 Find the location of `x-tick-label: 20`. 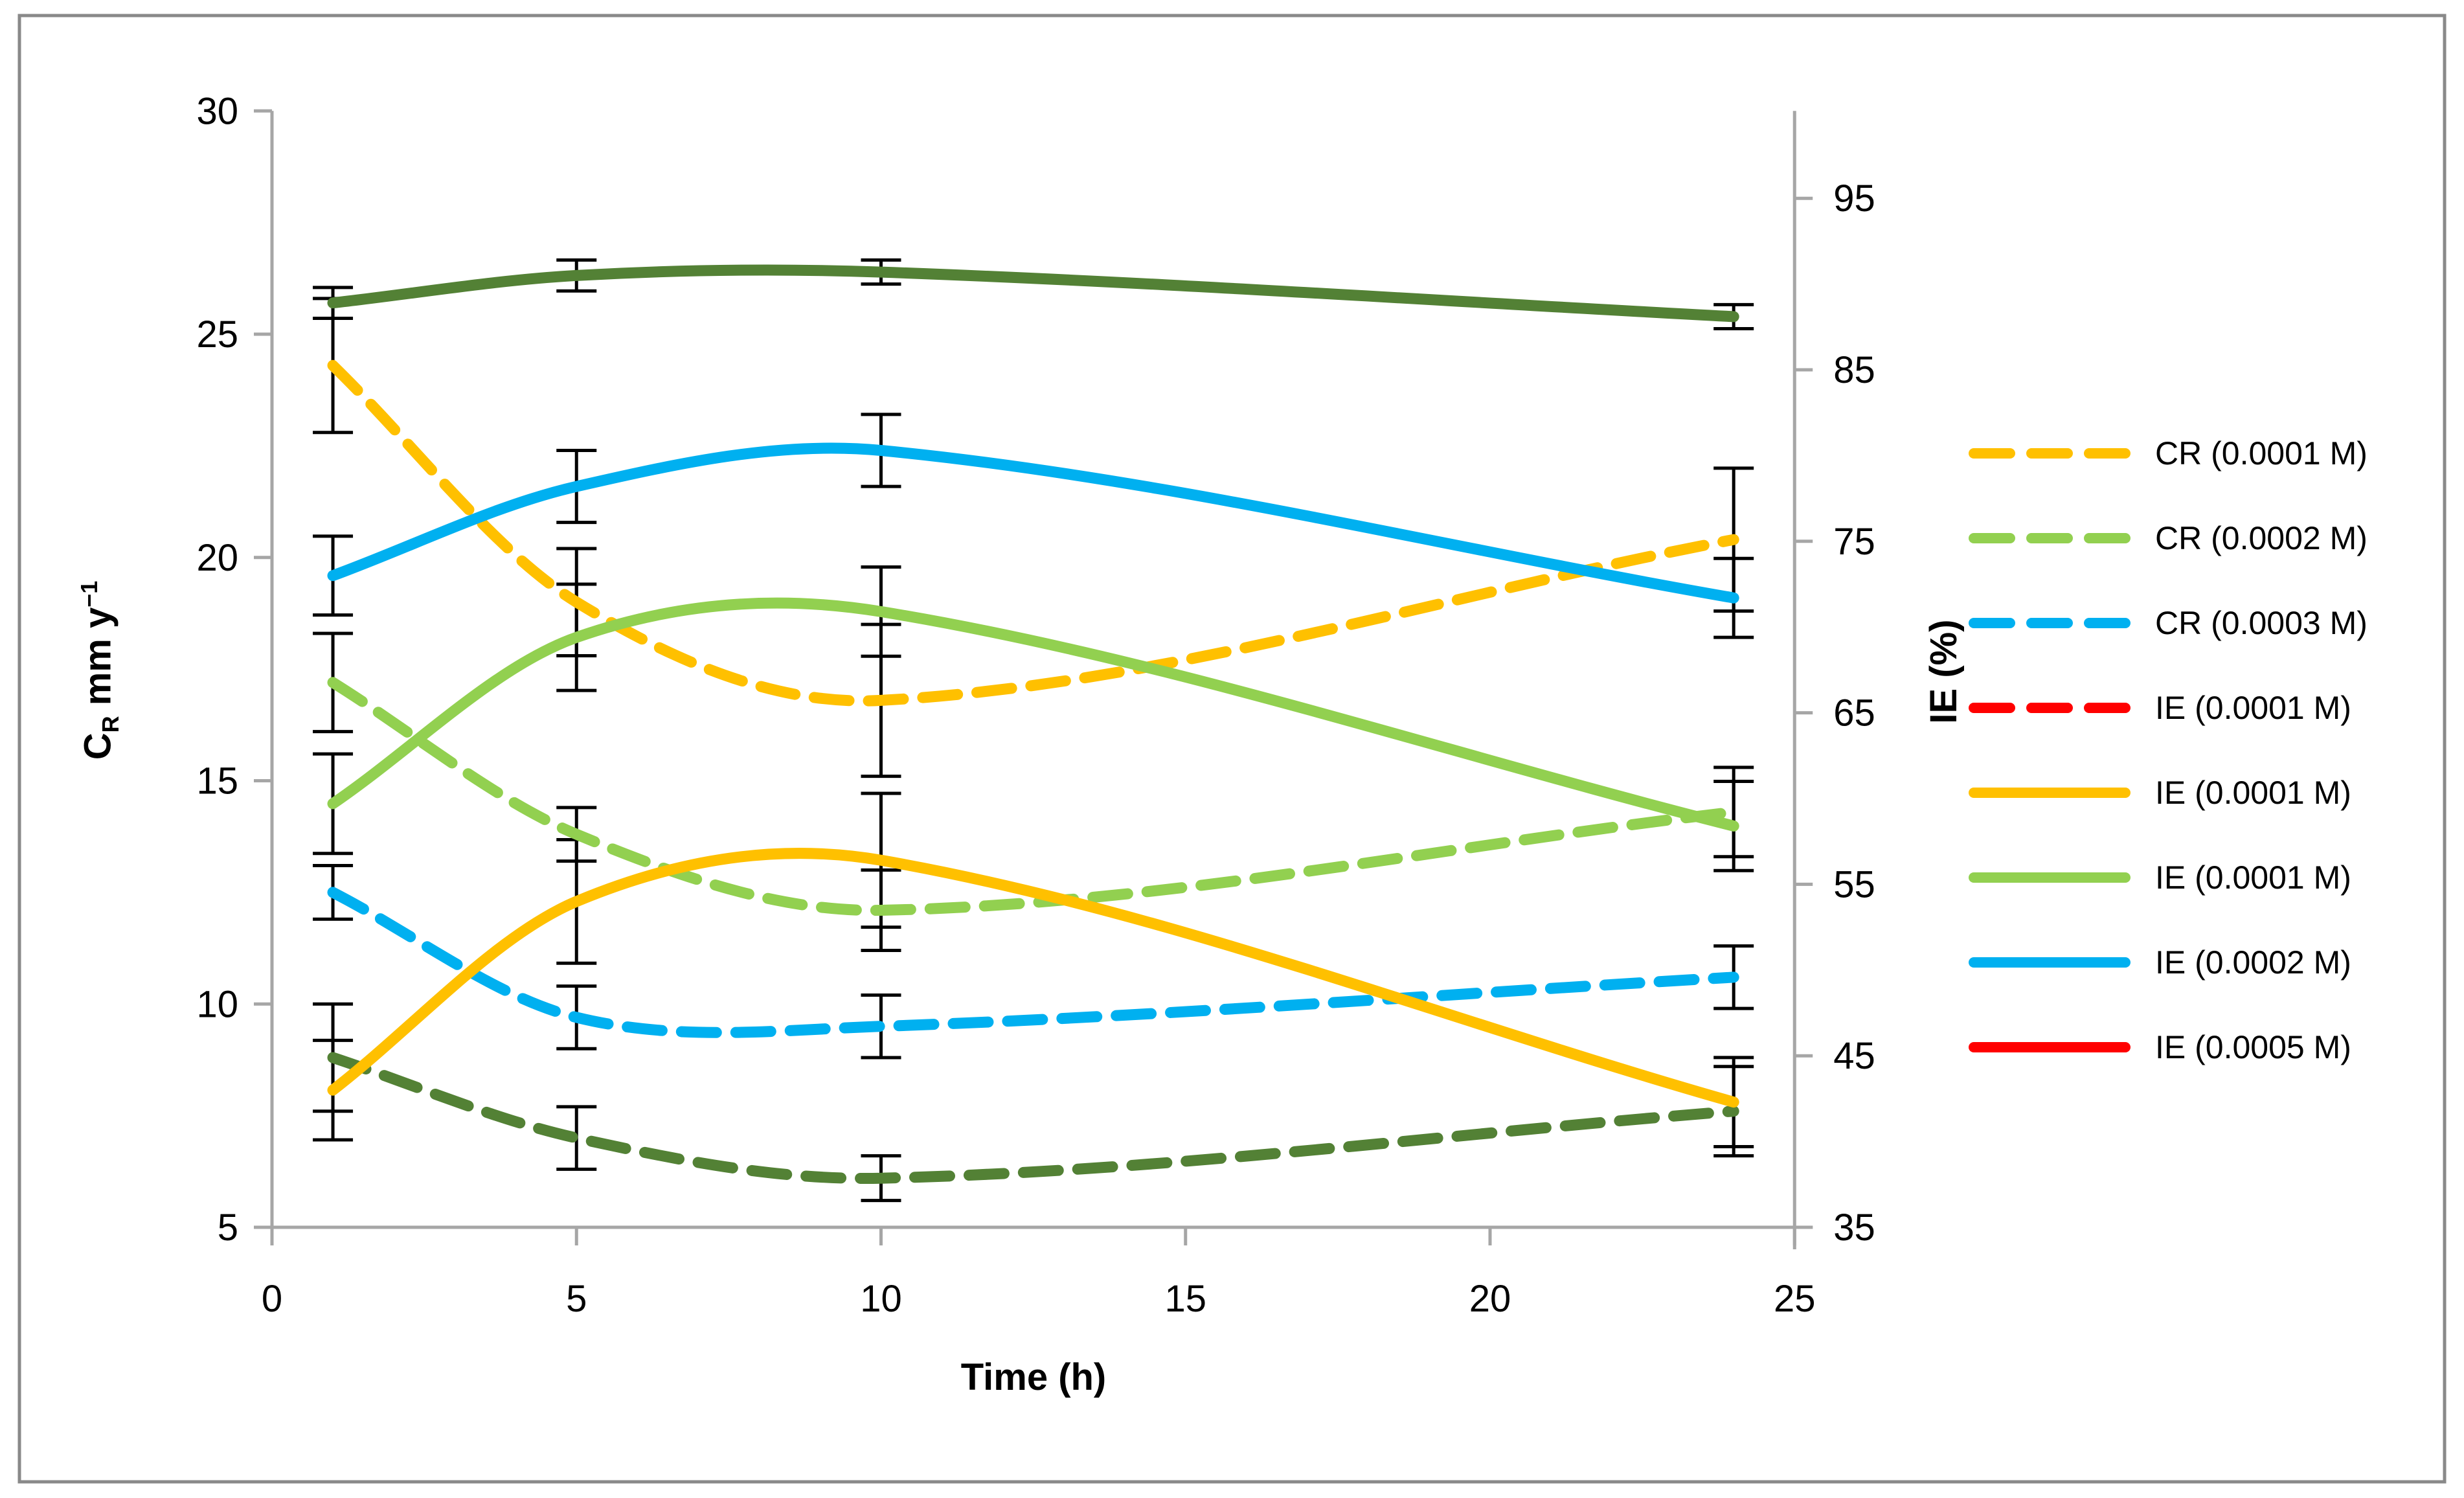

x-tick-label: 20 is located at coordinates (1490, 1299).